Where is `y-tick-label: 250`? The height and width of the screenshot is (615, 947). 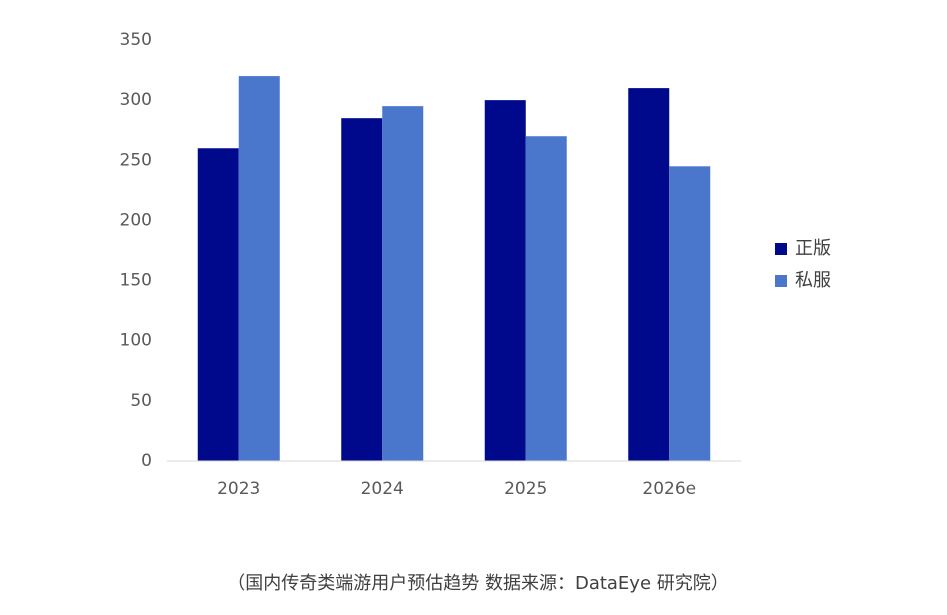 y-tick-label: 250 is located at coordinates (136, 160).